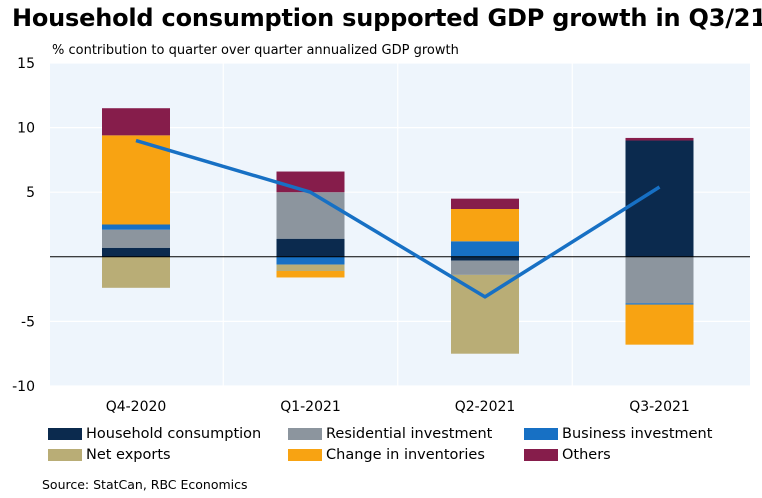  I want to click on legend-item: Business investment, so click(634, 434).